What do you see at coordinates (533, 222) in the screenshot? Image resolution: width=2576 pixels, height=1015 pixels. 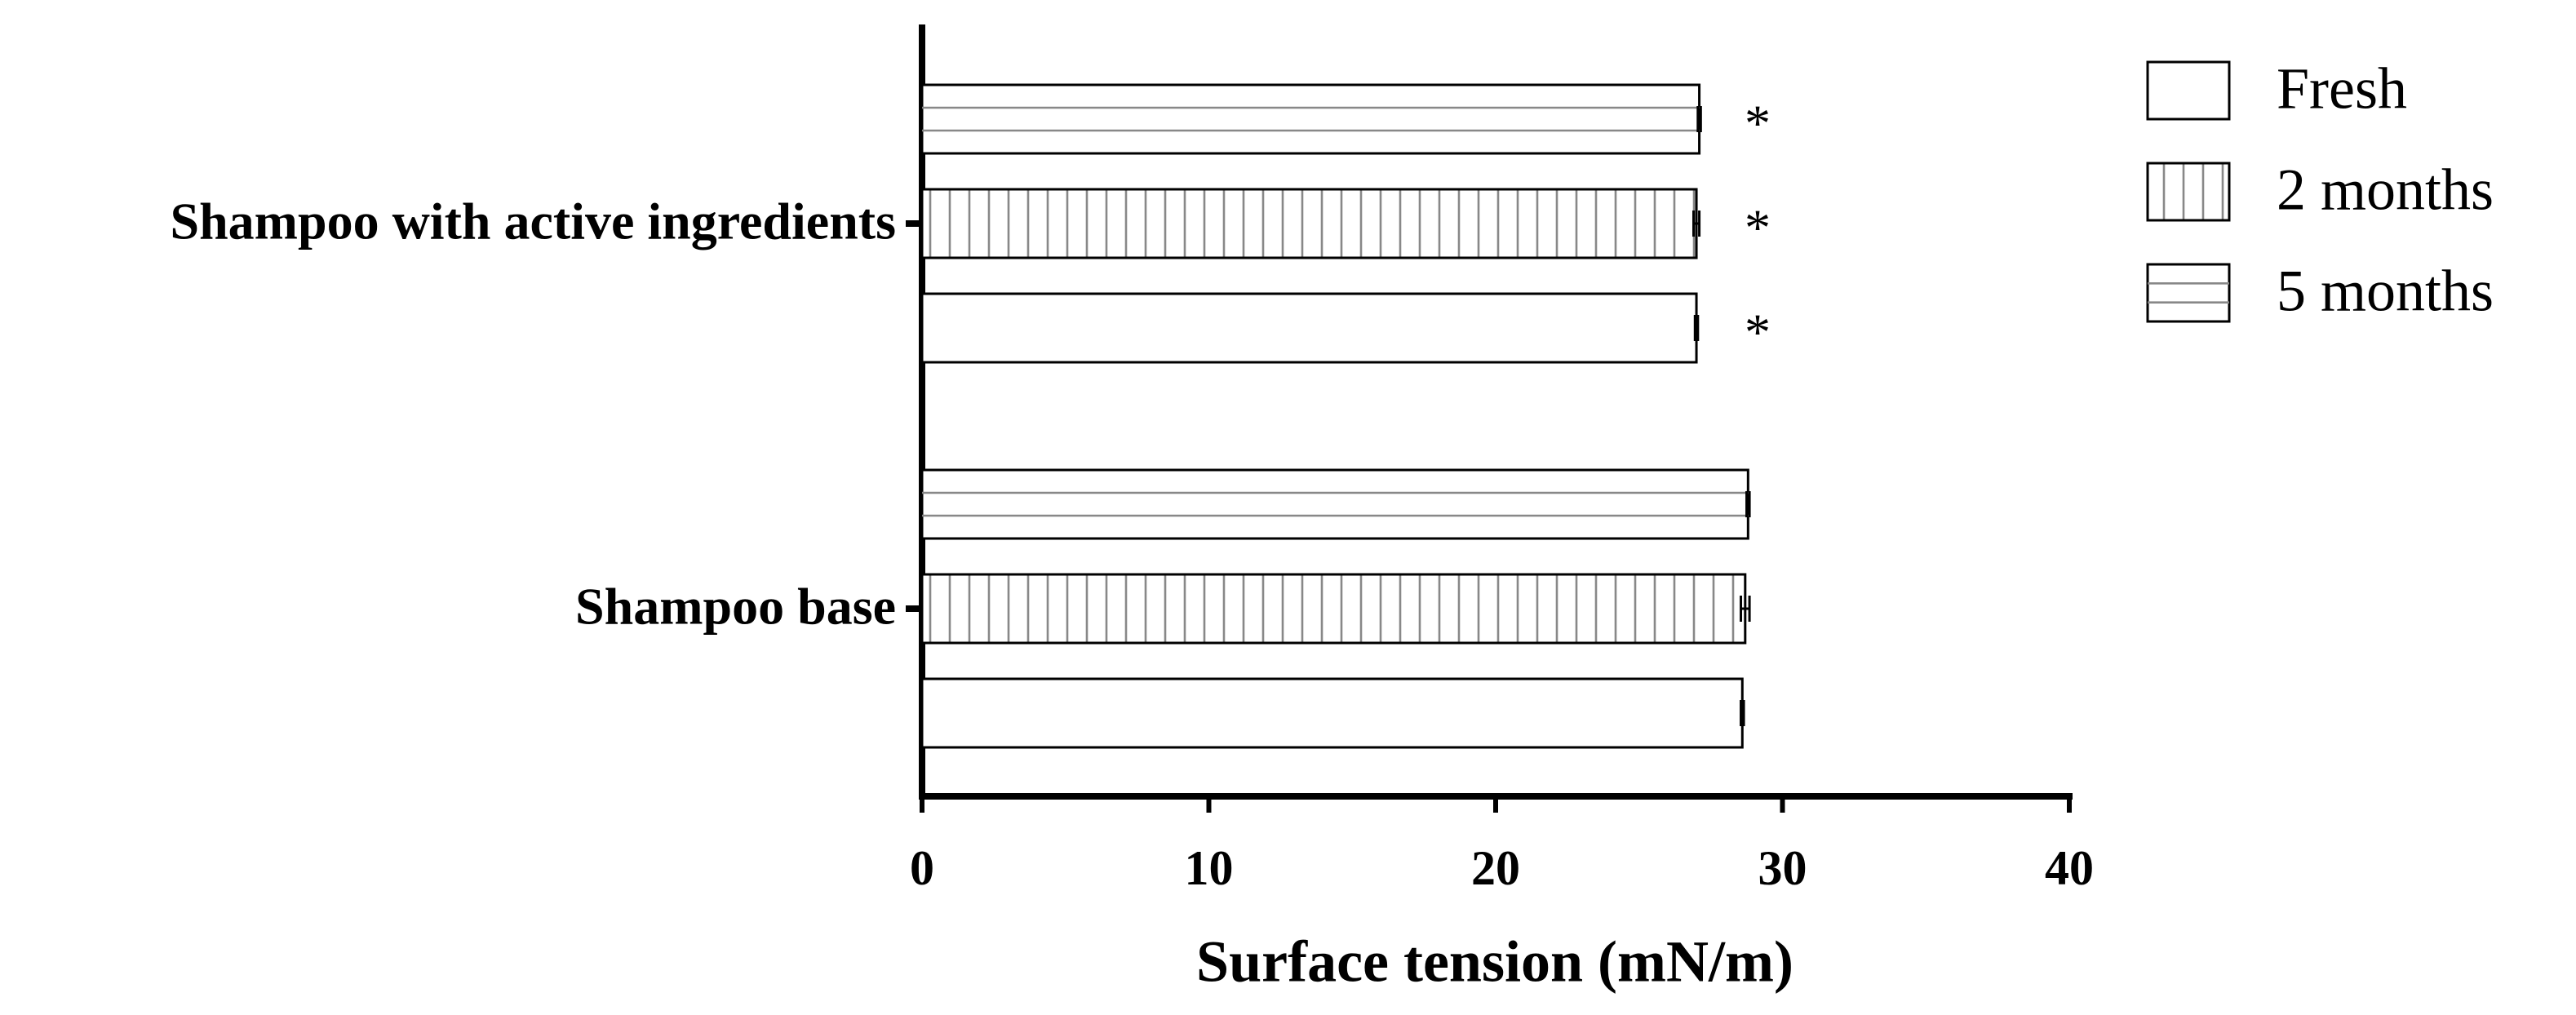 I see `y-tick-label: Shampoo with active ingredients` at bounding box center [533, 222].